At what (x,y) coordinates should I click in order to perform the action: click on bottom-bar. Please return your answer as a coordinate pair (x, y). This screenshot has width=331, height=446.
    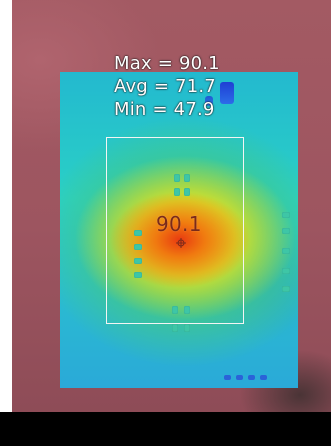
    Looking at the image, I should click on (165, 429).